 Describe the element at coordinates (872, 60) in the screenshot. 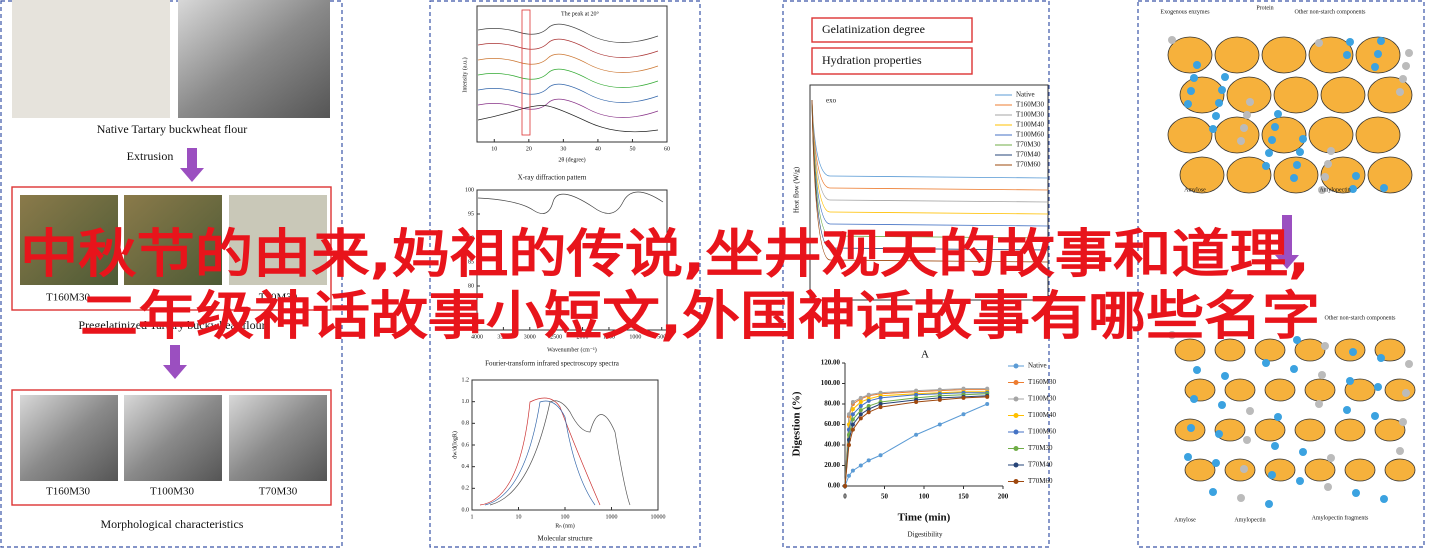

I see `box-label: Hydration properties` at that location.